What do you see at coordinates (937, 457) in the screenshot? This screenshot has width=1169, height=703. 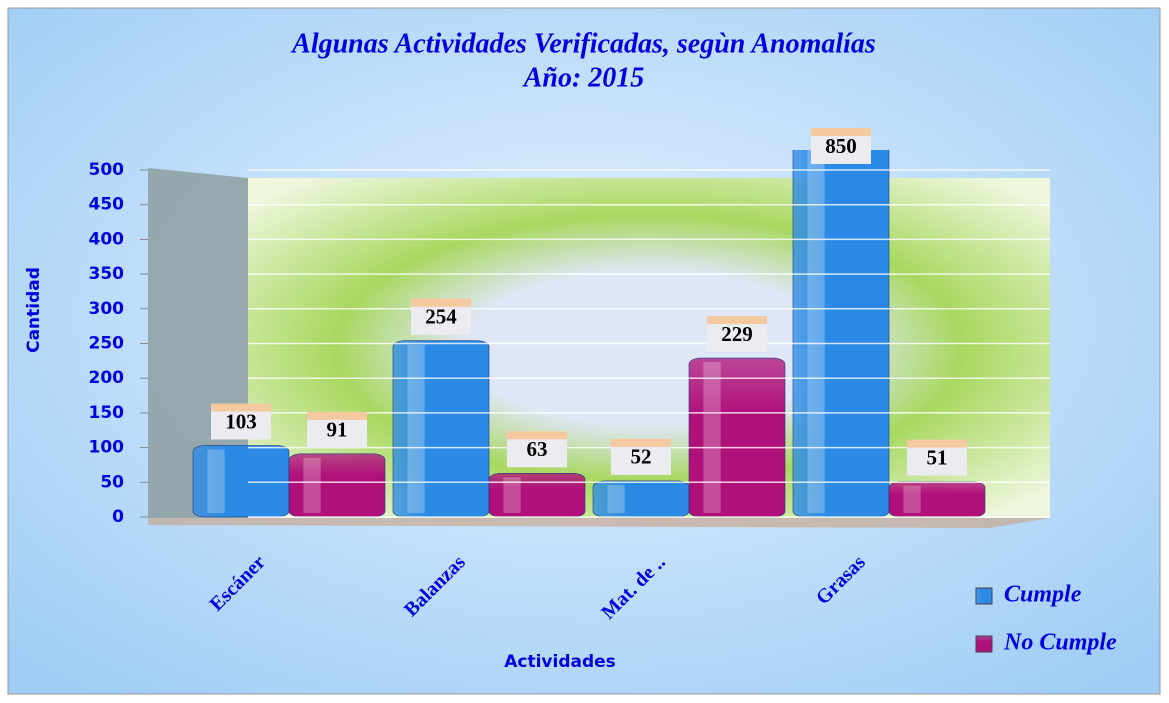 I see `value-label: 51` at bounding box center [937, 457].